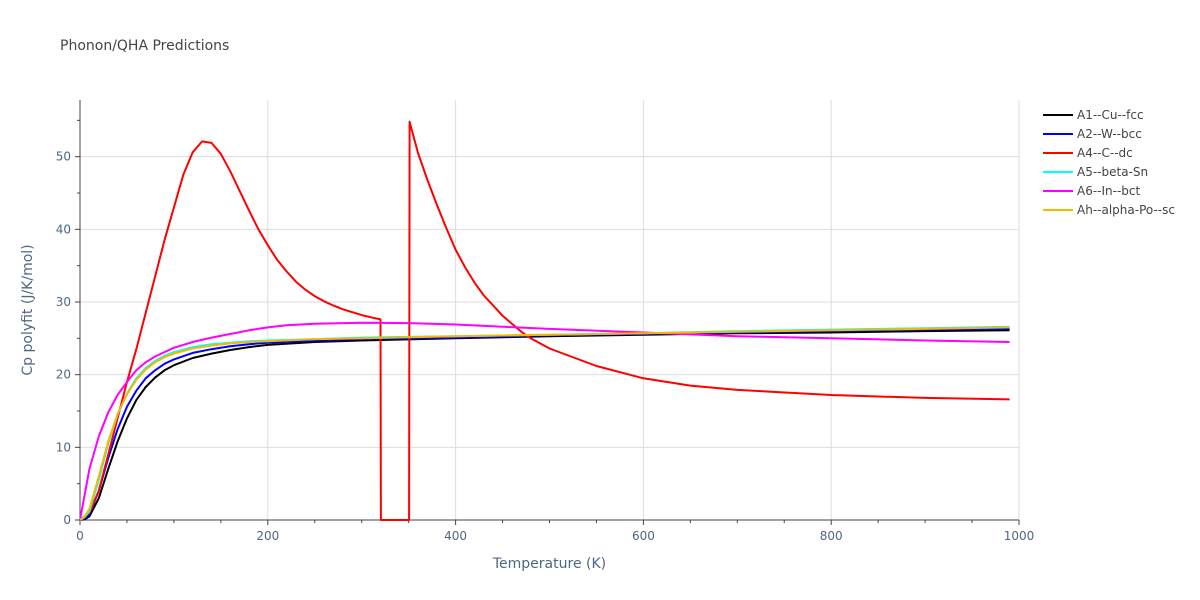 This screenshot has width=1200, height=600. Describe the element at coordinates (1109, 134) in the screenshot. I see `legend-label: A2--W--bcc` at that location.